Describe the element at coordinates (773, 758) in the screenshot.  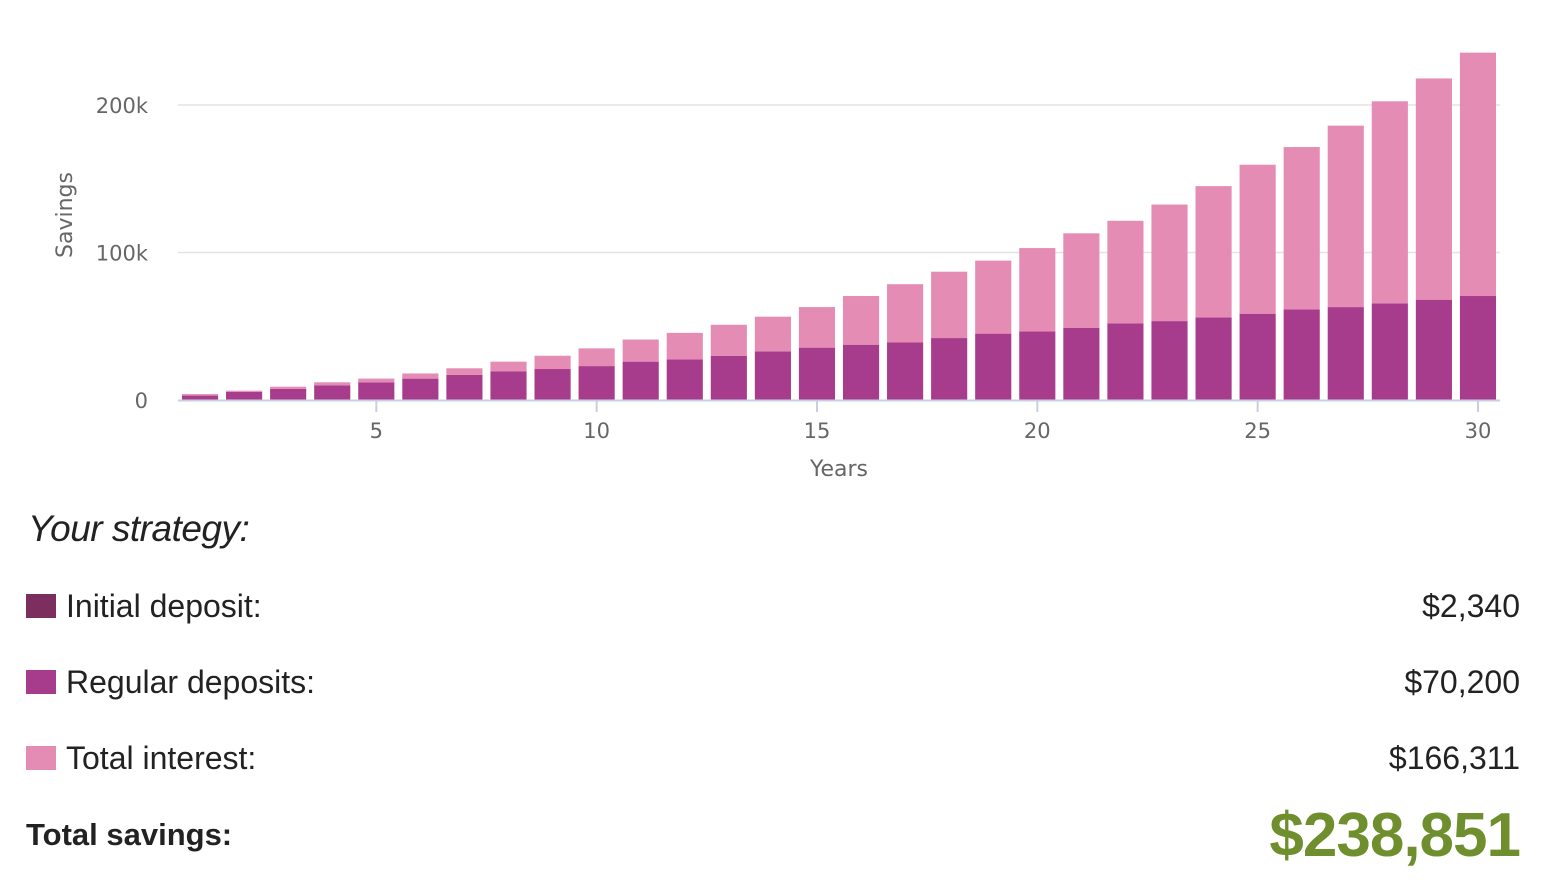
I see `total-interest-row: Total interest: $166,311` at that location.